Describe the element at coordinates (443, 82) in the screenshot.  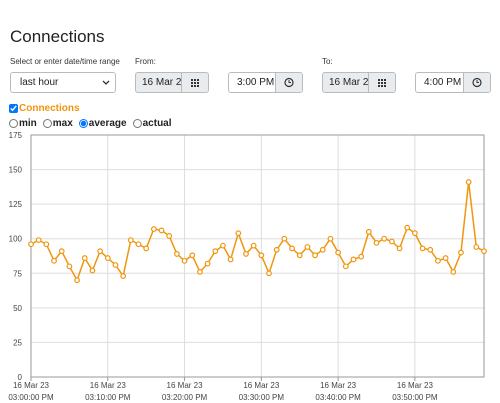
I see `to-time-text: 4:00 PM` at that location.